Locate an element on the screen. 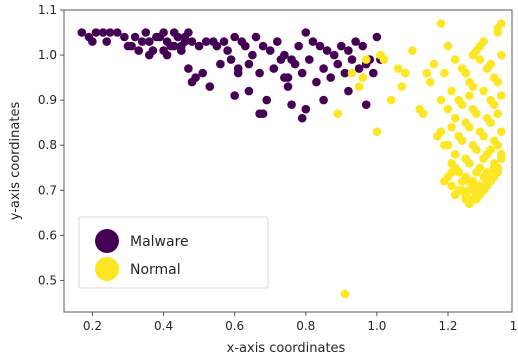 This screenshot has height=361, width=518. legend-marker-normal is located at coordinates (107, 269).